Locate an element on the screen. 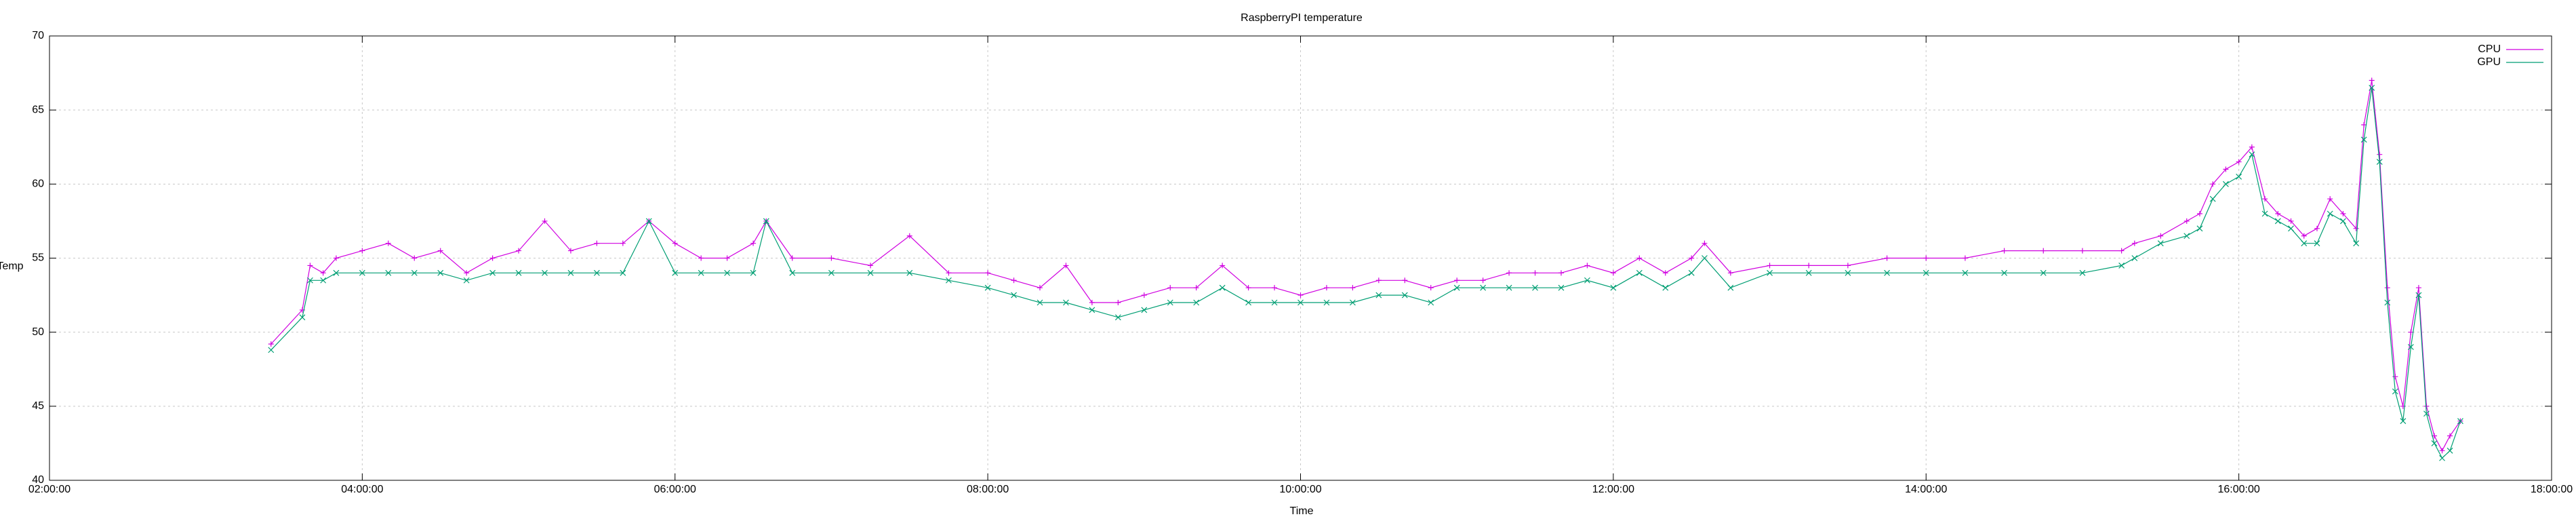 The image size is (2576, 521). legend-label: CPU is located at coordinates (2489, 49).